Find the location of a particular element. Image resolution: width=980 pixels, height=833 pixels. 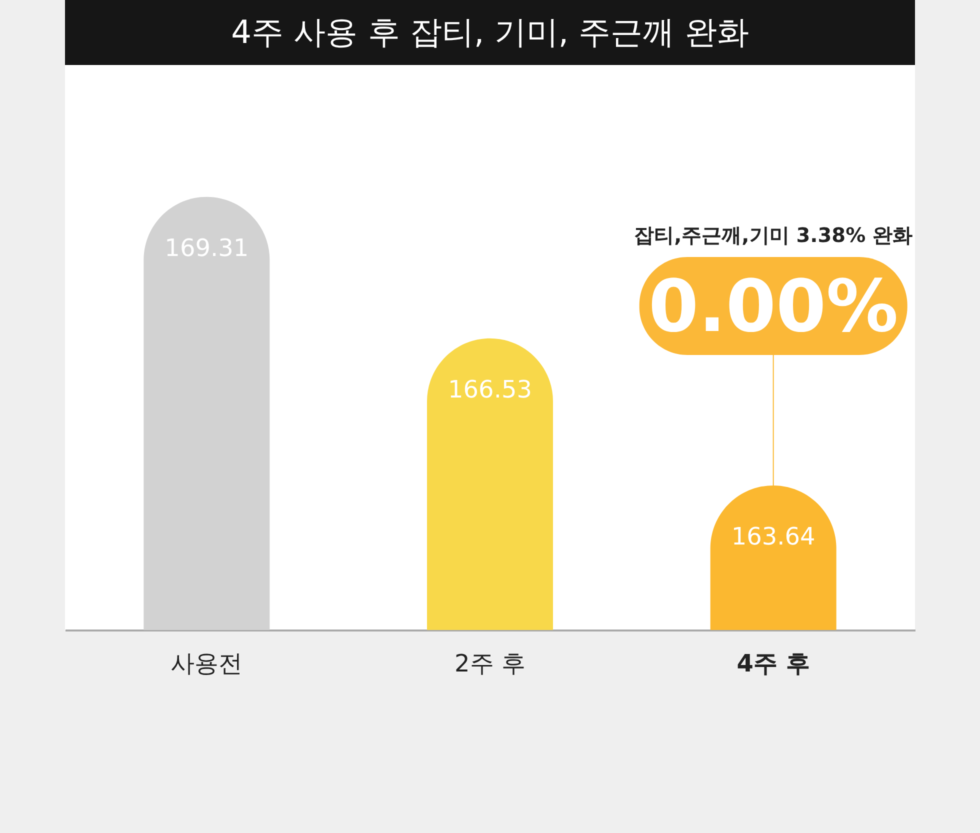

x-tick-label: 사용전 is located at coordinates (206, 664).